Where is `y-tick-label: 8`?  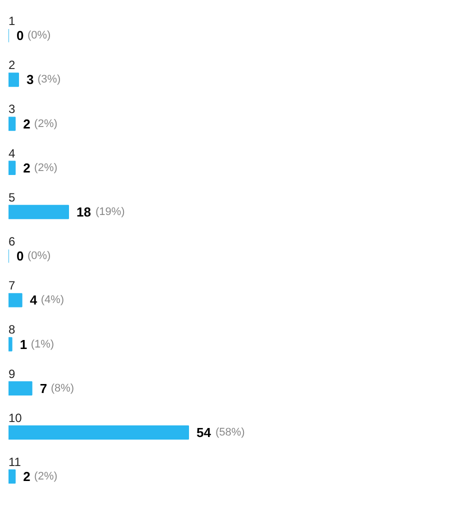 y-tick-label: 8 is located at coordinates (12, 329).